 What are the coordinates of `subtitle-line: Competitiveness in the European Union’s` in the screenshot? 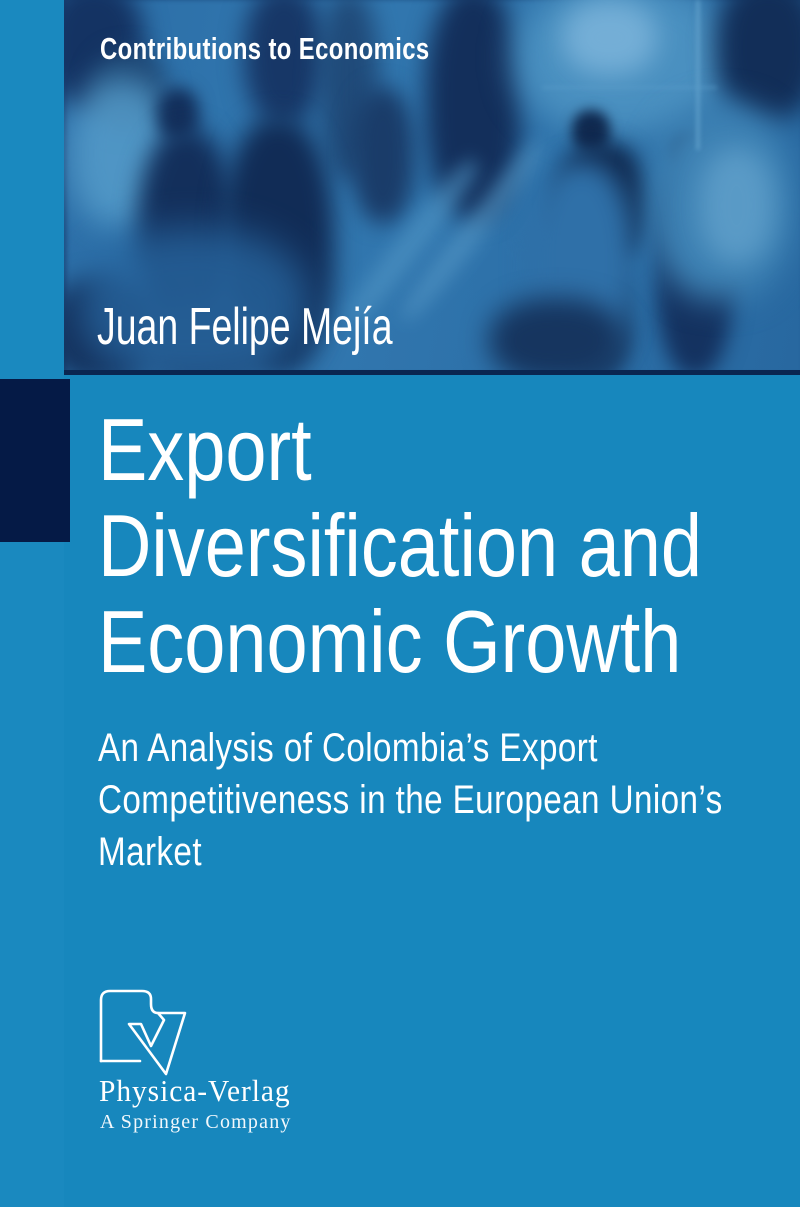 It's located at (410, 800).